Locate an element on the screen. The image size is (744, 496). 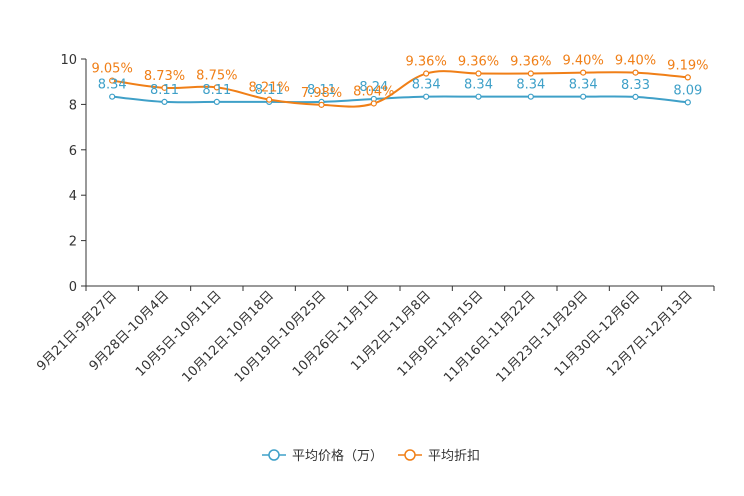
y-tick-label: 6 is located at coordinates (73, 151).